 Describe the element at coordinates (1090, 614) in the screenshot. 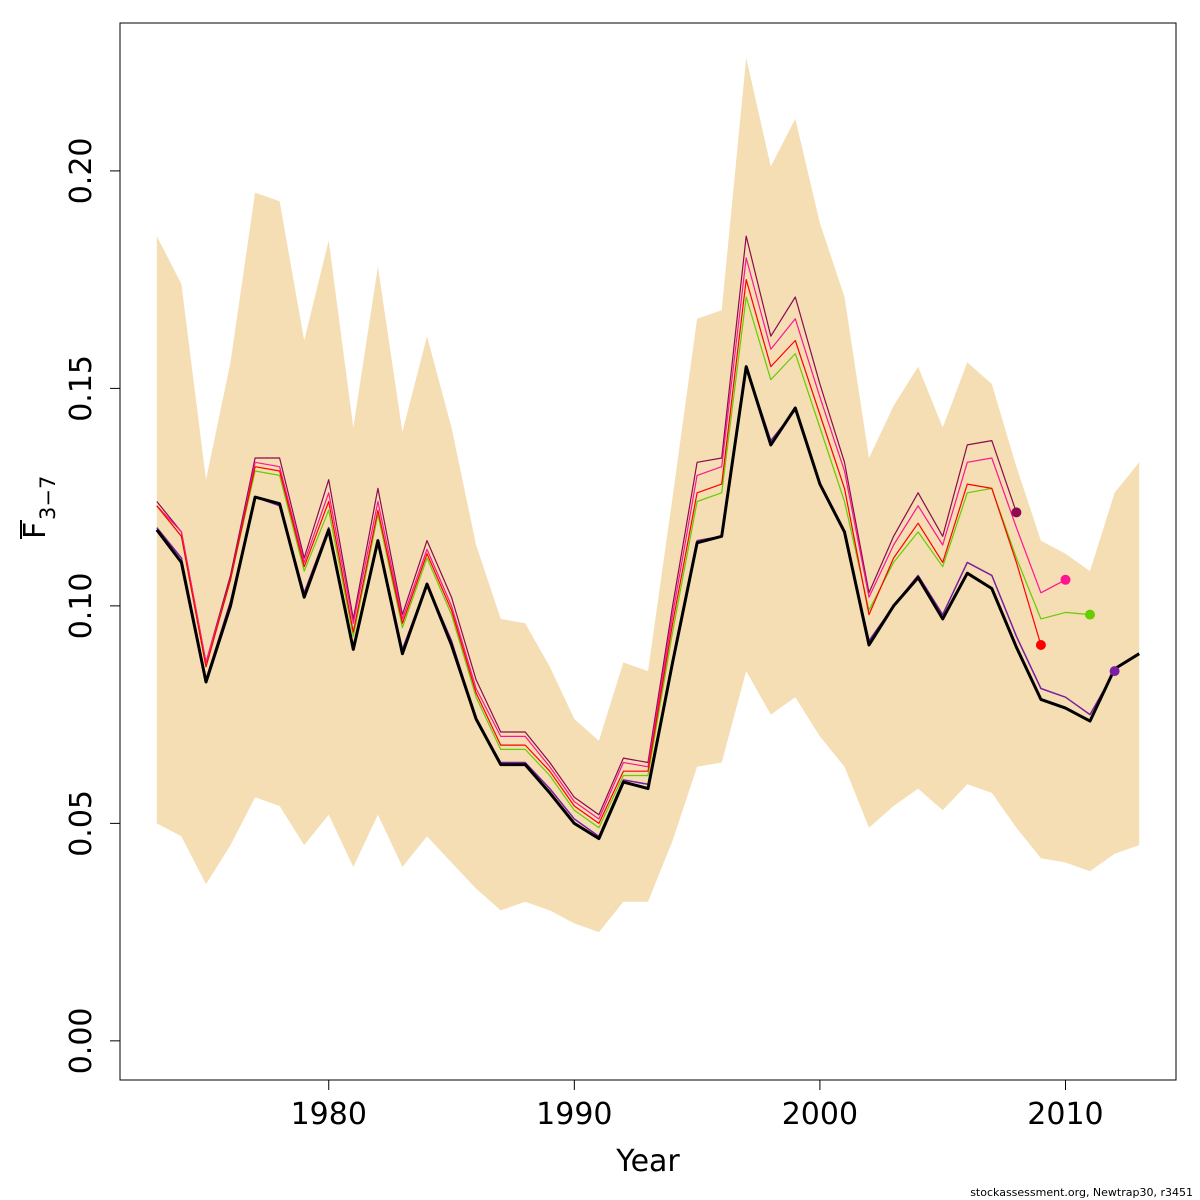

I see `series-end-marker-retro-2011` at that location.